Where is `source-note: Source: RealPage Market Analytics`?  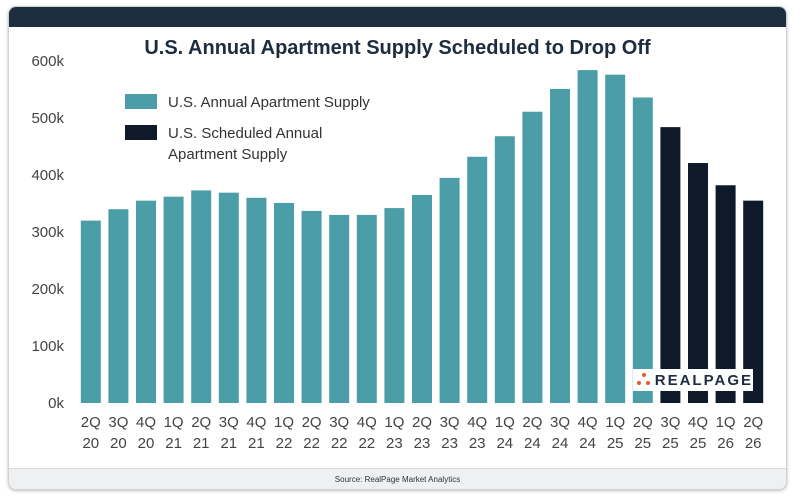 source-note: Source: RealPage Market Analytics is located at coordinates (397, 479).